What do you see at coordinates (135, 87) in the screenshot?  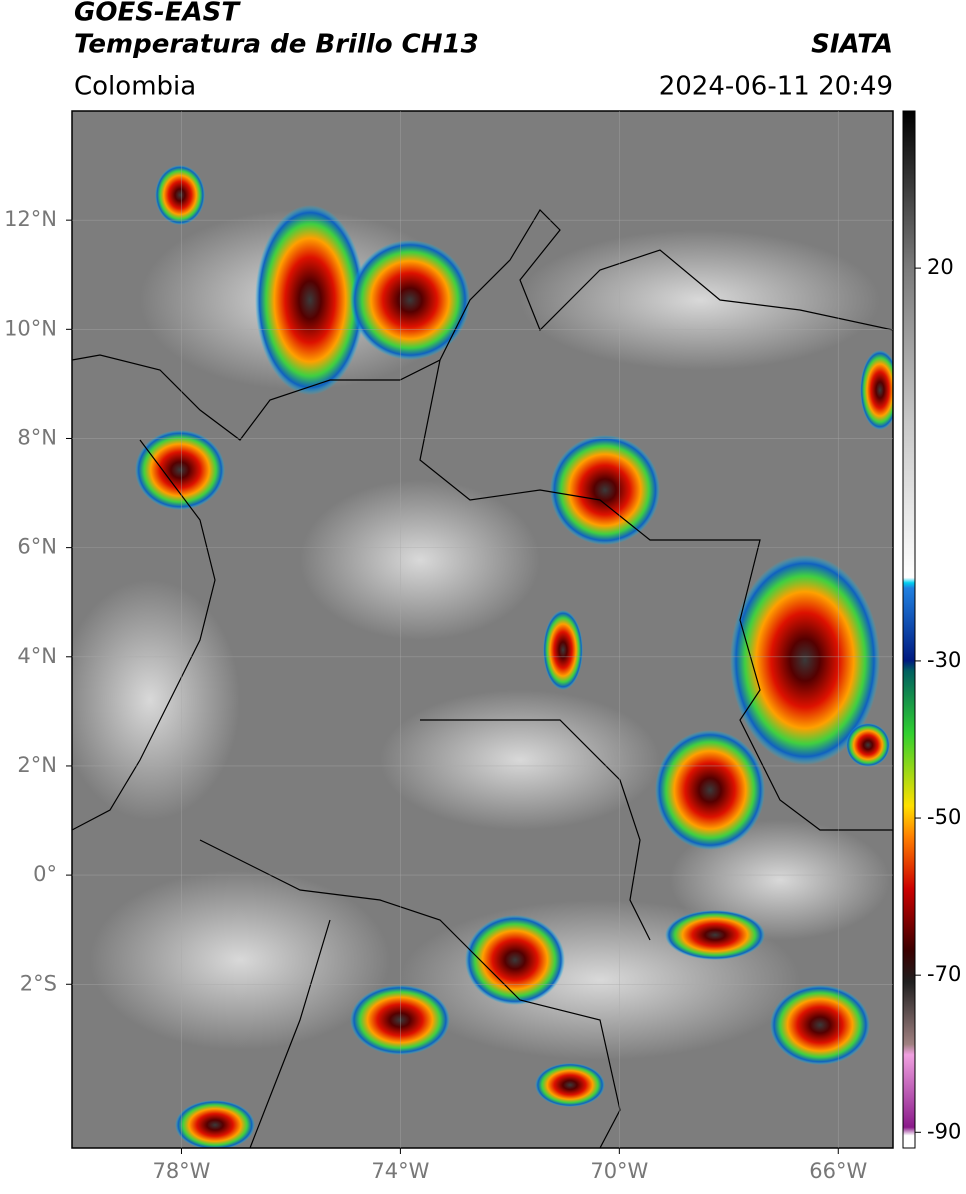 I see `region: Colombia` at bounding box center [135, 87].